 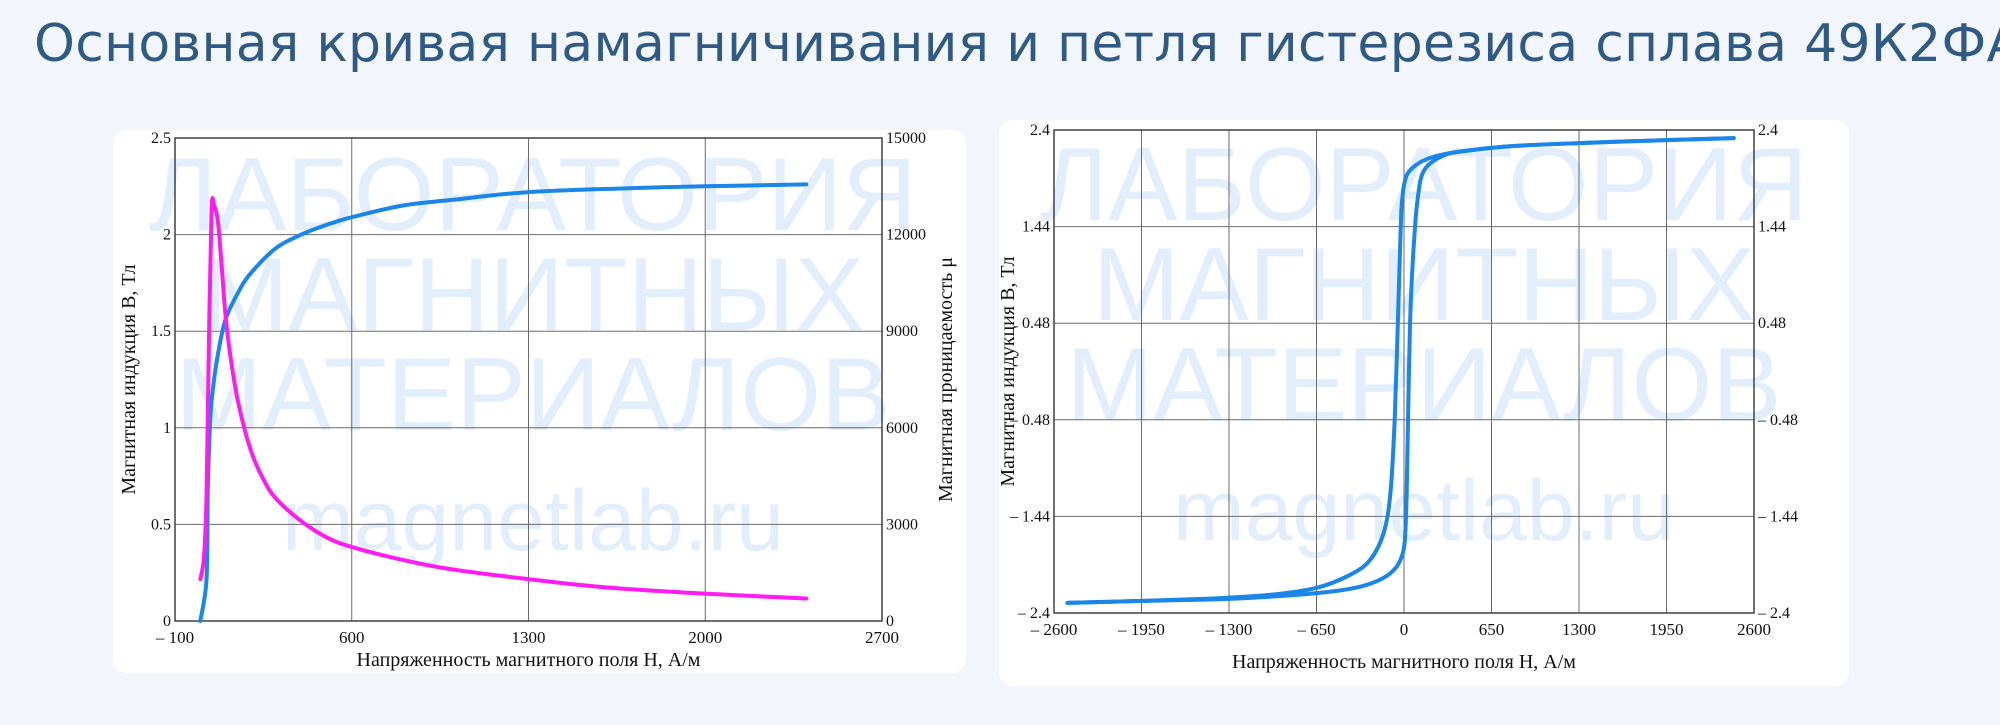 I want to click on x-tick-label: 600, so click(x=352, y=637).